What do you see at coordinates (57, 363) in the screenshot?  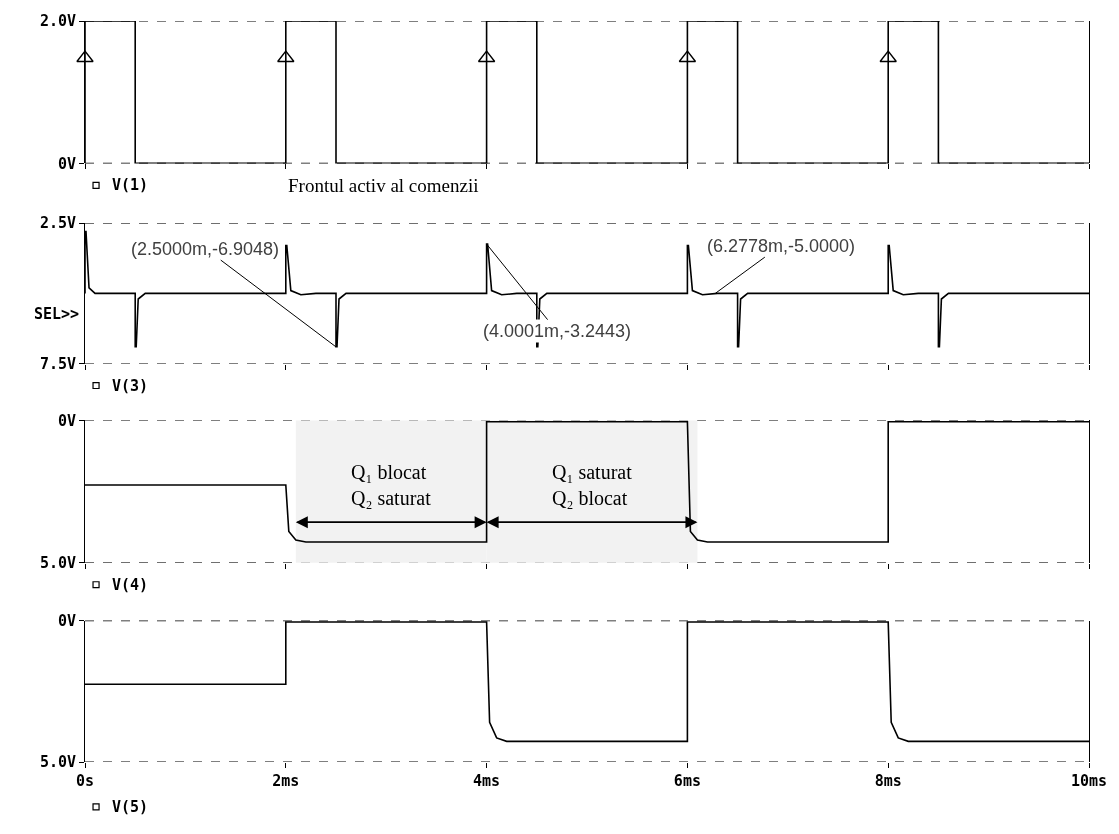 I see `y-tick-label: 7.5V` at bounding box center [57, 363].